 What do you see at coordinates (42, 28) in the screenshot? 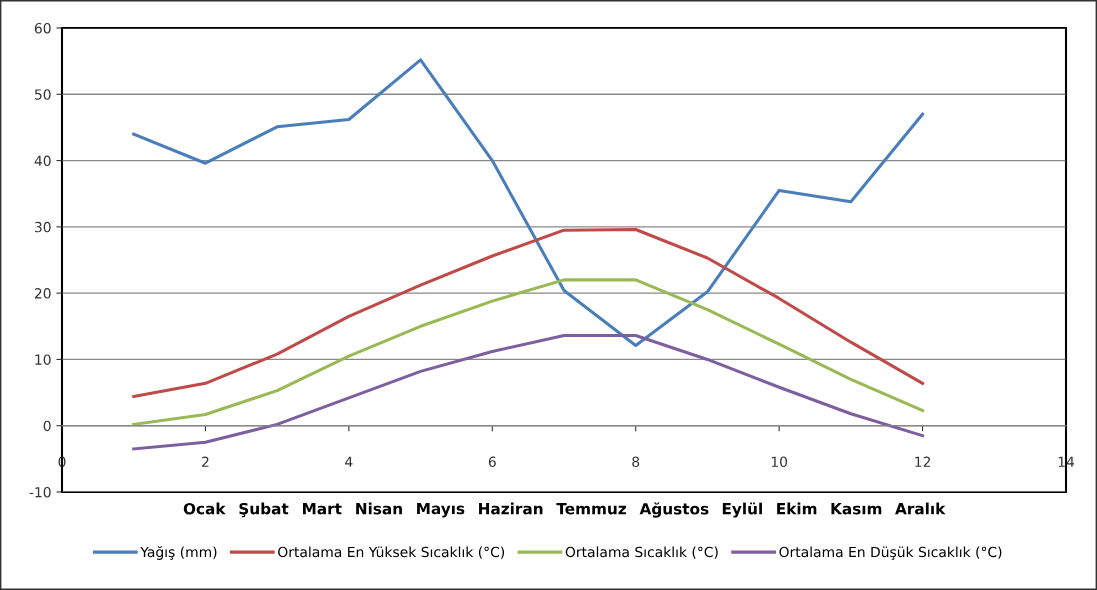
I see `y-tick-label: 60` at bounding box center [42, 28].